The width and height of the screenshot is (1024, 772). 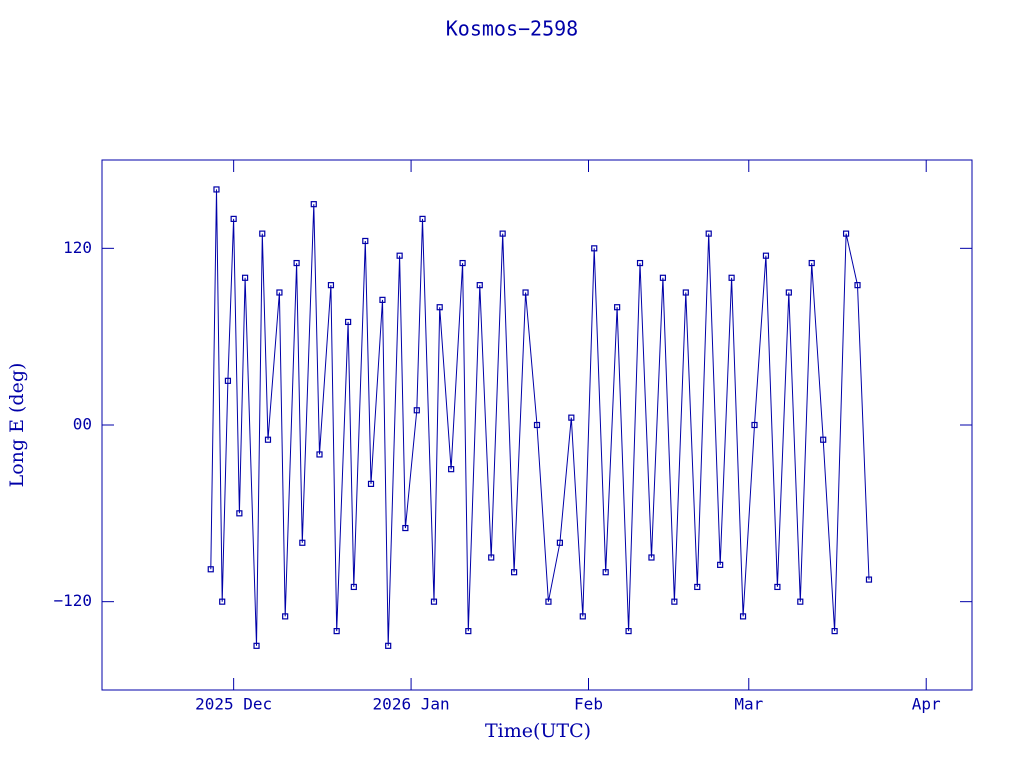 What do you see at coordinates (17, 425) in the screenshot?
I see `y-axis-label: Long E (deg)` at bounding box center [17, 425].